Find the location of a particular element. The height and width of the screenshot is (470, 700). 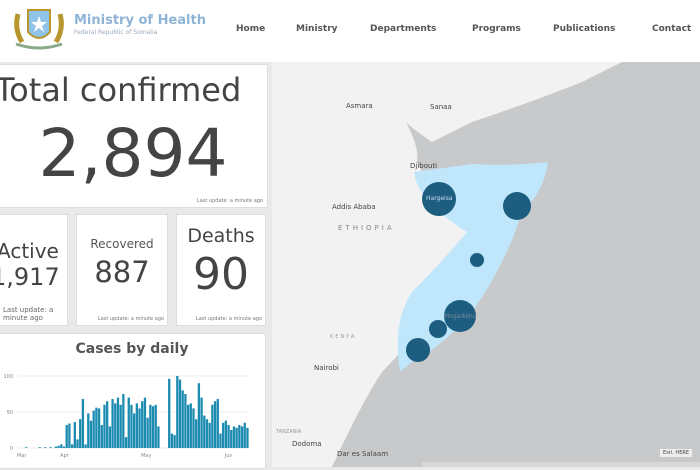

recovered-value: 887 is located at coordinates (122, 272).